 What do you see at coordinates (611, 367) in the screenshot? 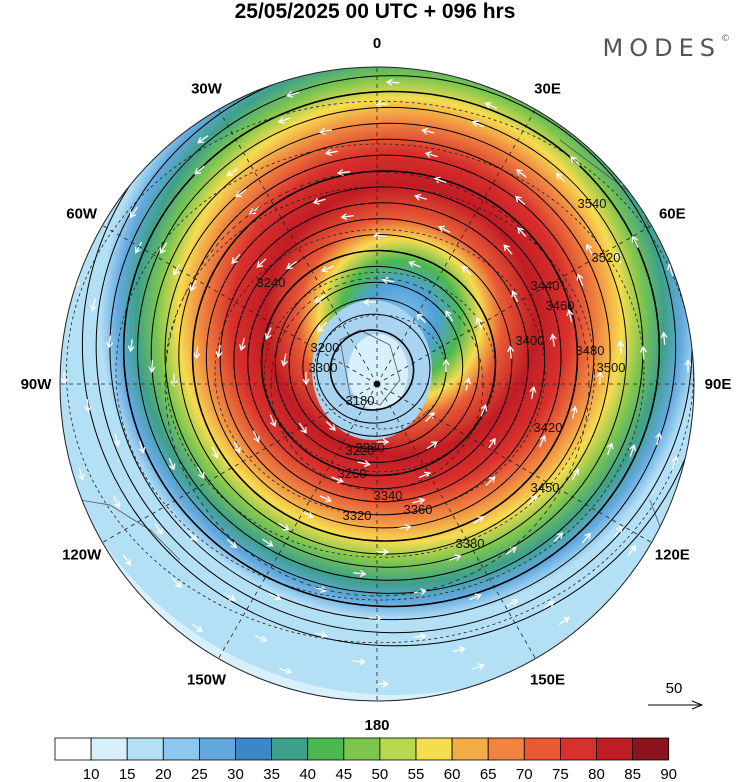
I see `contour-label: 3500` at bounding box center [611, 367].